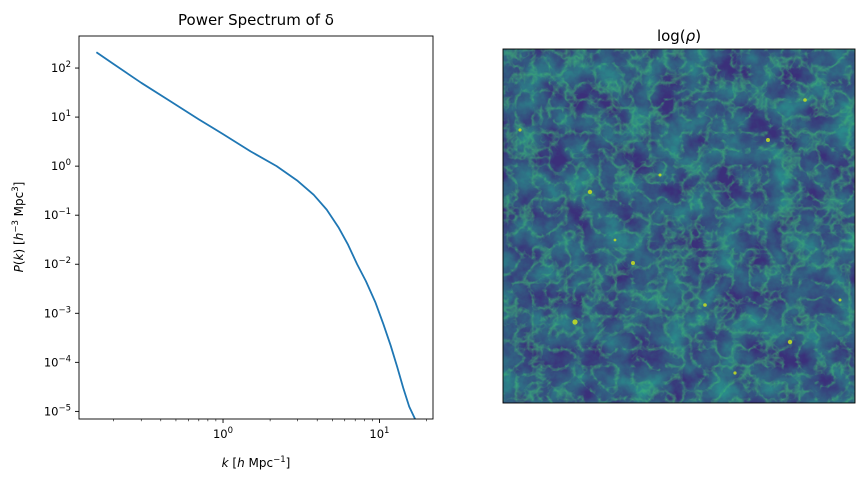  What do you see at coordinates (679, 36) in the screenshot?
I see `density-field-title: log(ρ)` at bounding box center [679, 36].